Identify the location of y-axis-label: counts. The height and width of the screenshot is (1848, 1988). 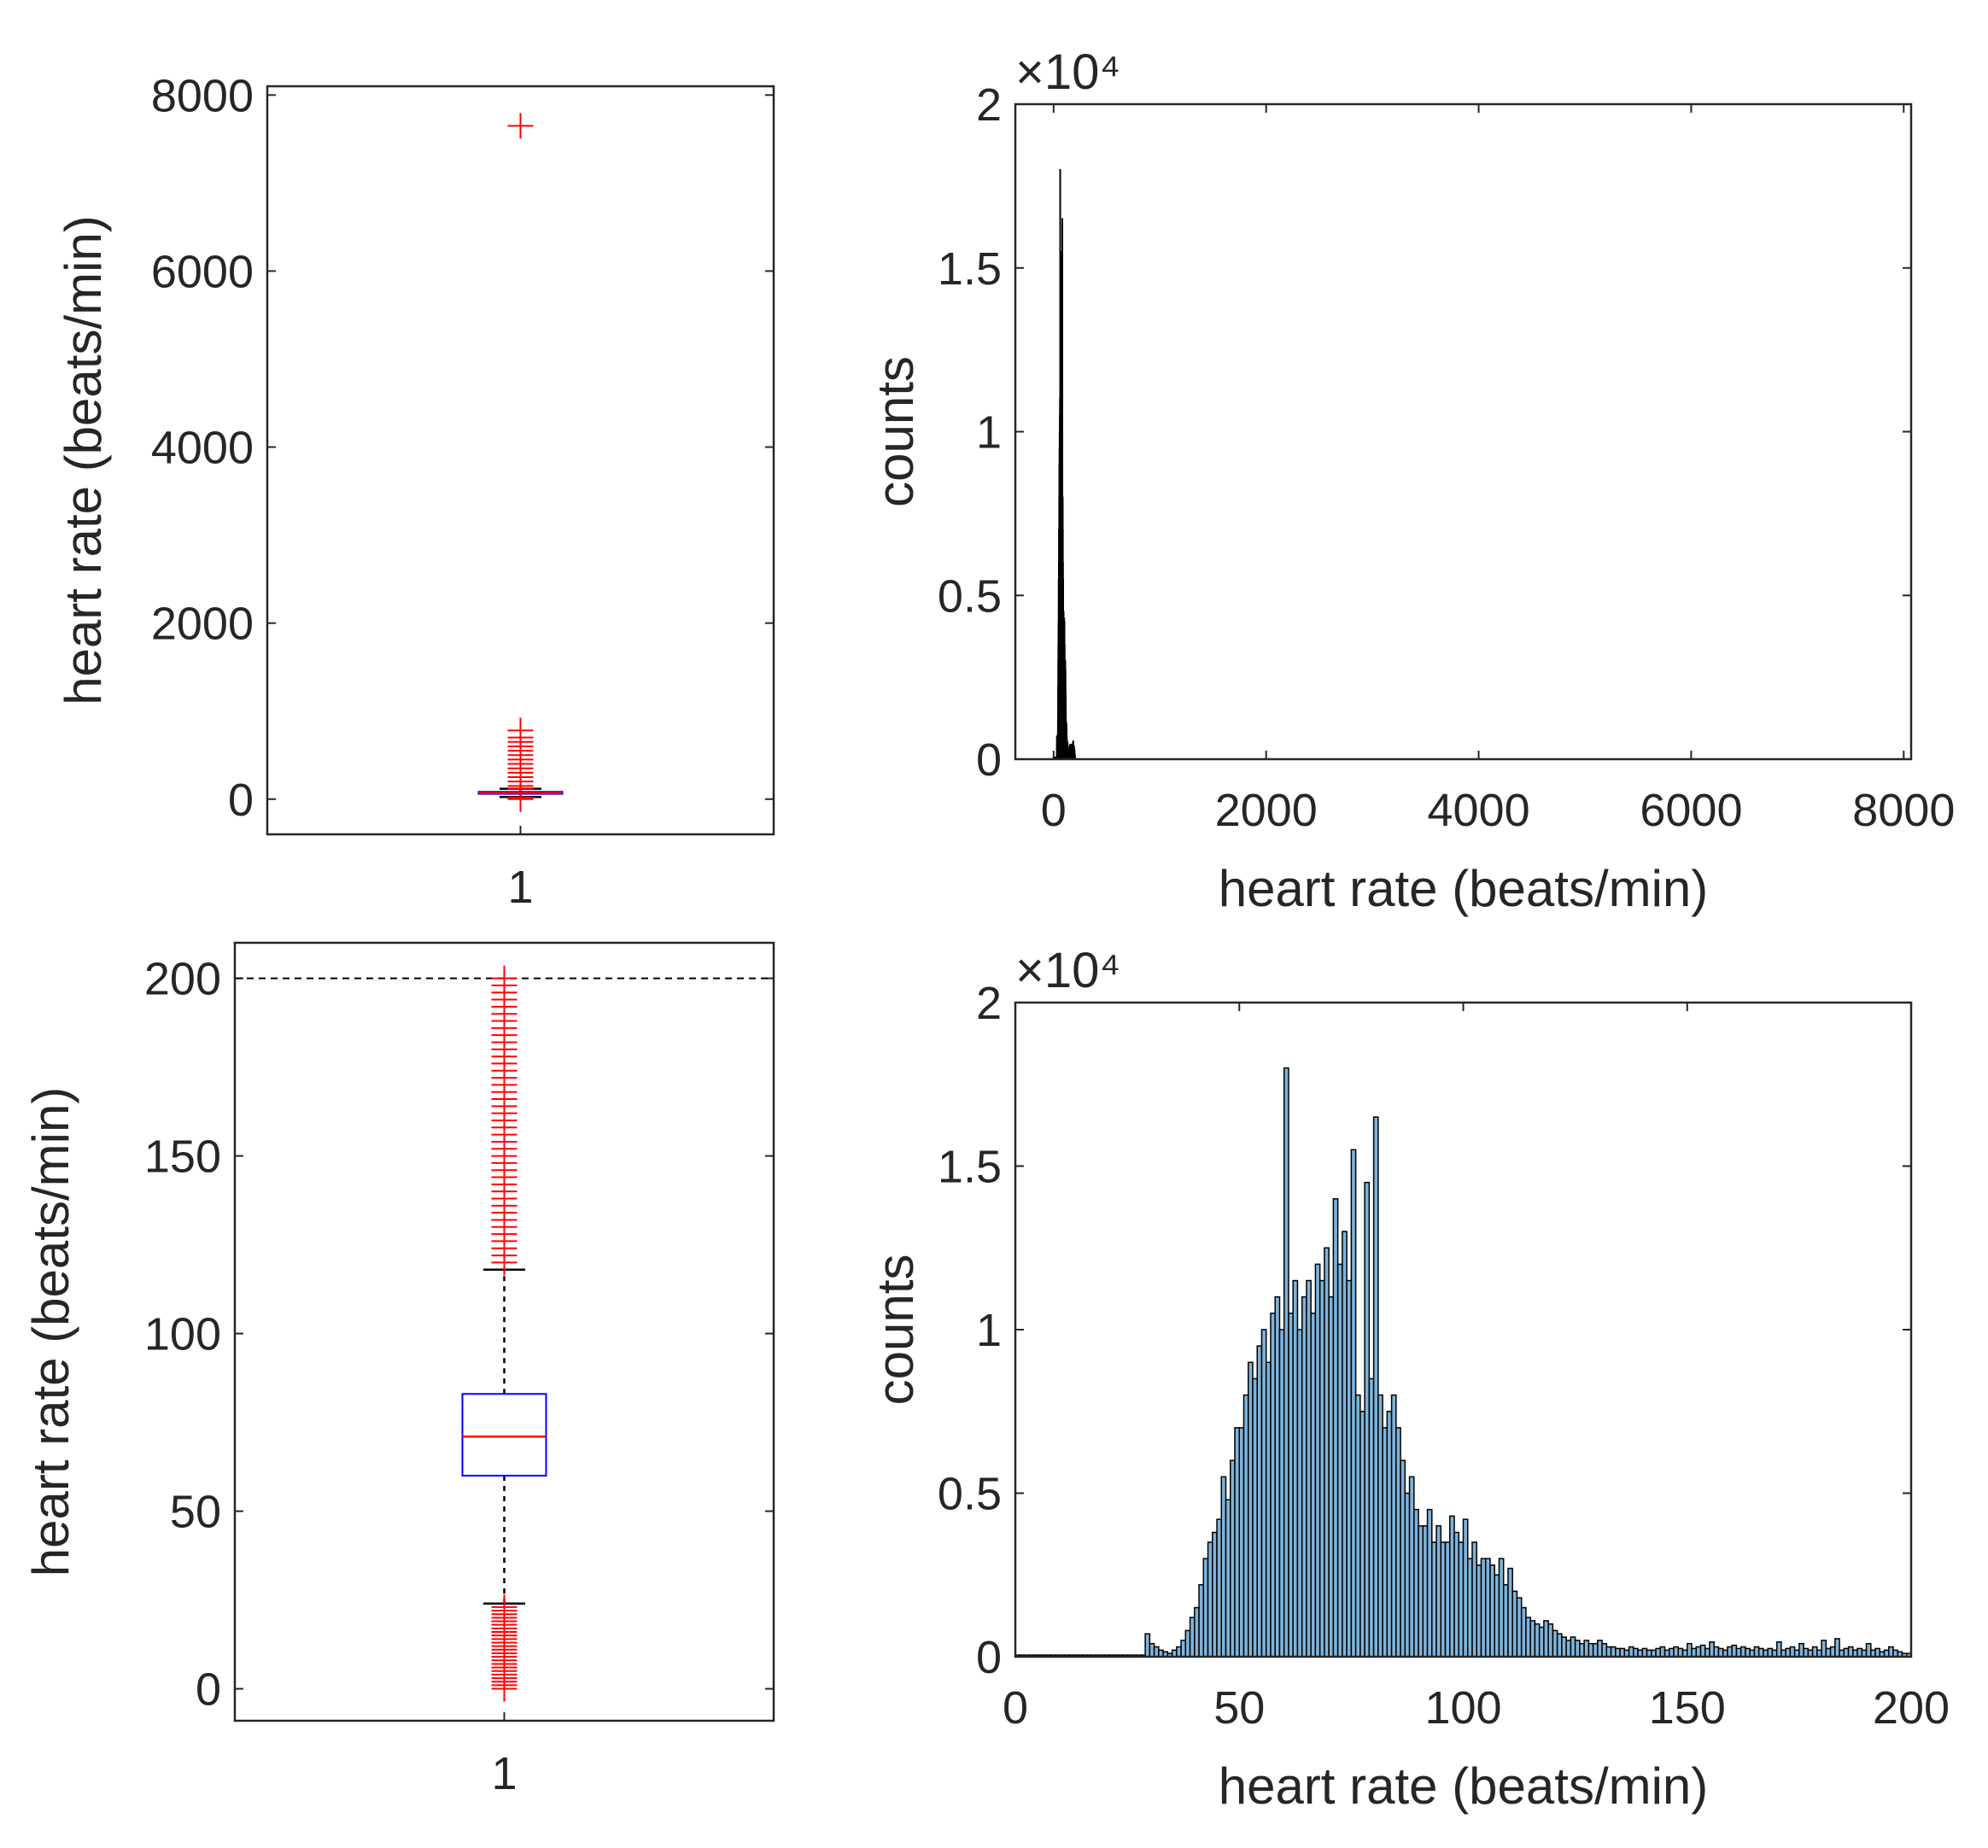
(895, 432).